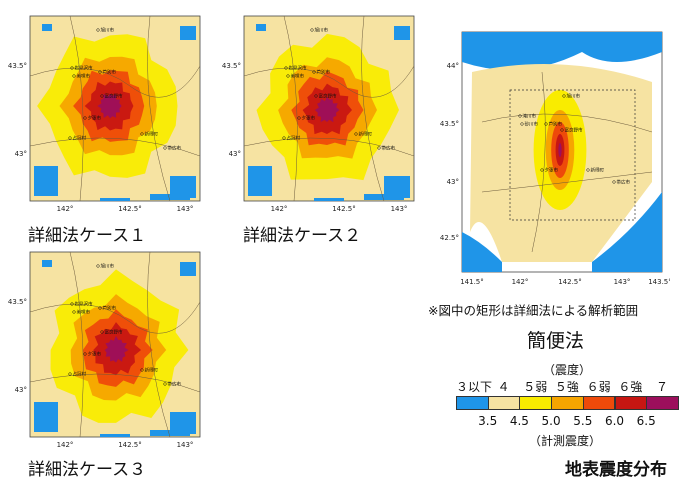 The image size is (699, 481). Describe the element at coordinates (17, 302) in the screenshot. I see `latitude-tick-label: 43.5°` at that location.